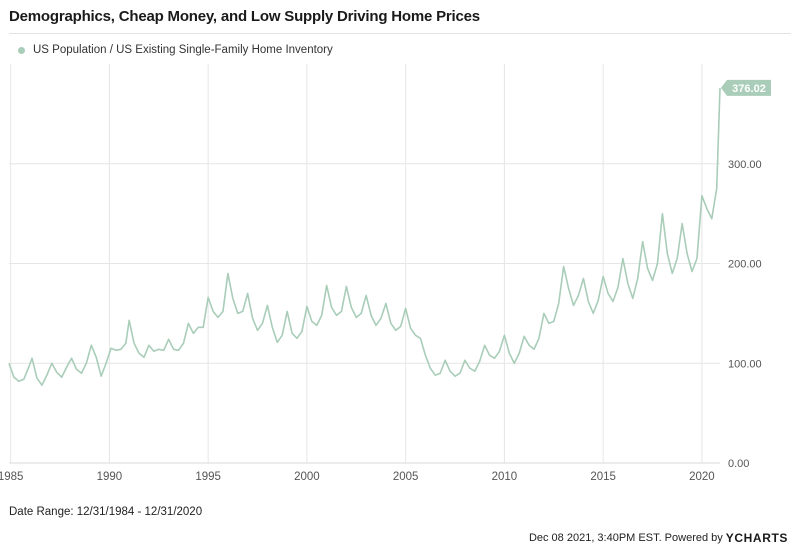 This screenshot has width=800, height=550. I want to click on x-tick-label: 2005, so click(406, 477).